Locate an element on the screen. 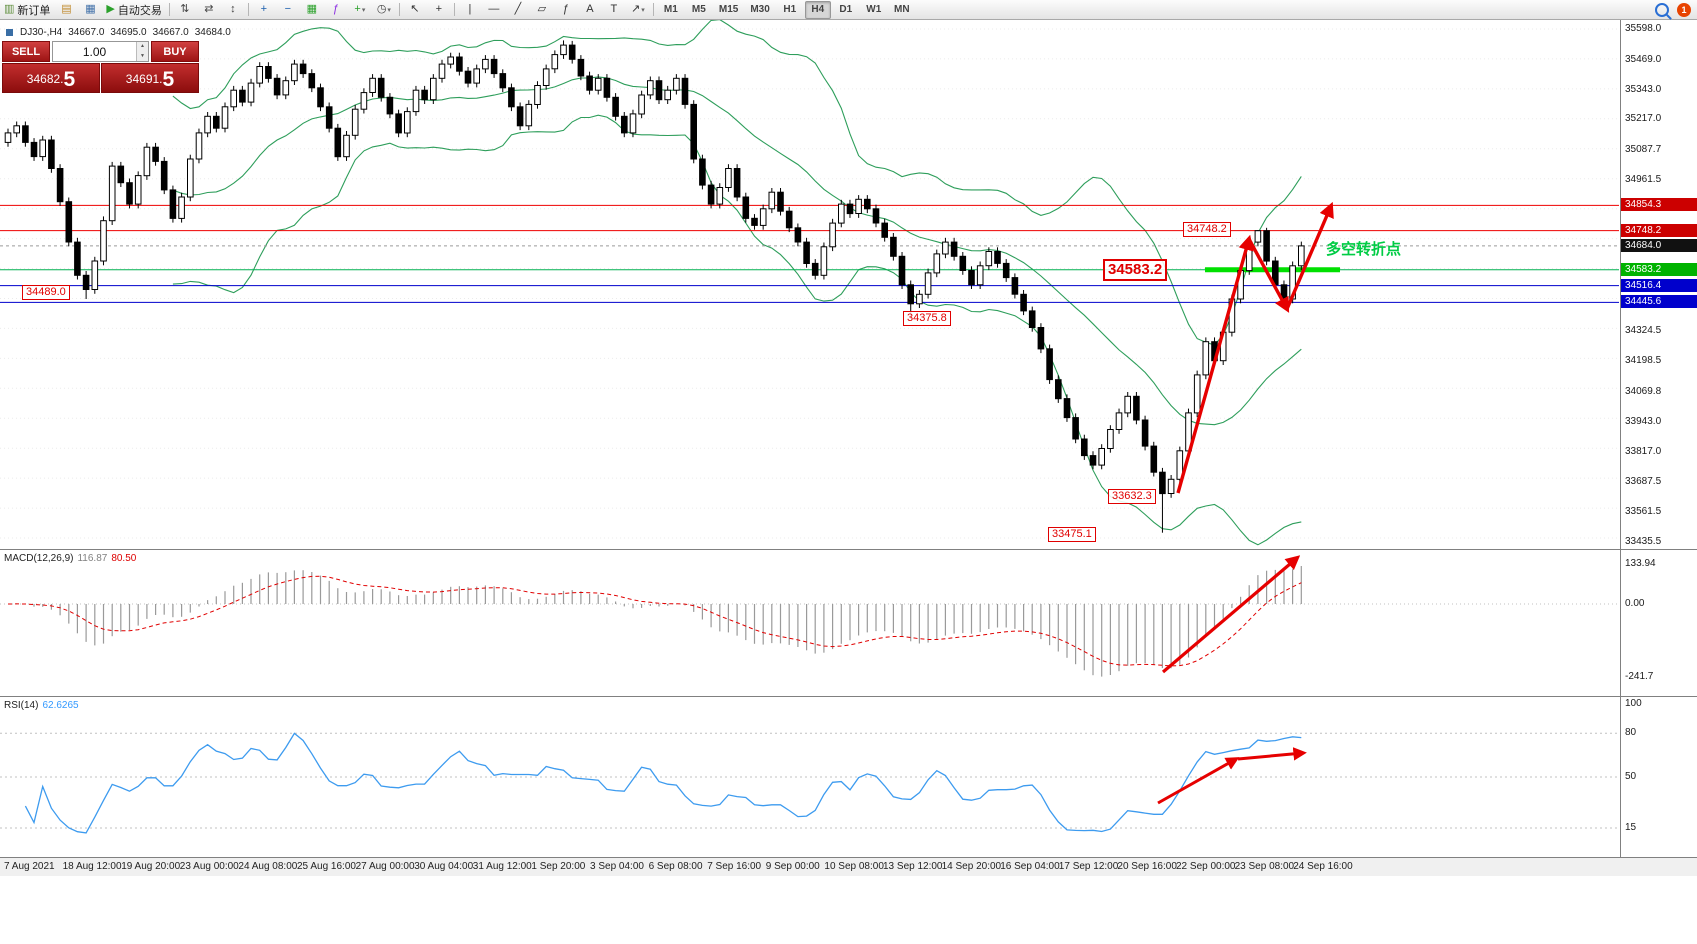  timeframe-mn: MN is located at coordinates (902, 9).